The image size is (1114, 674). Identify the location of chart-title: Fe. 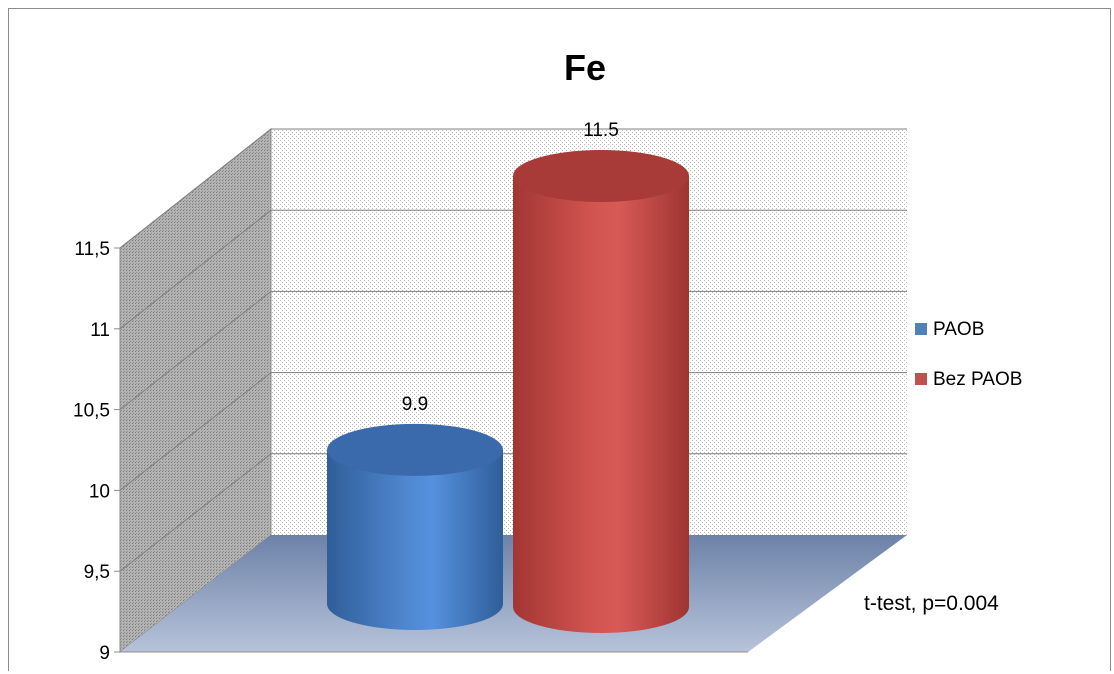
(585, 67).